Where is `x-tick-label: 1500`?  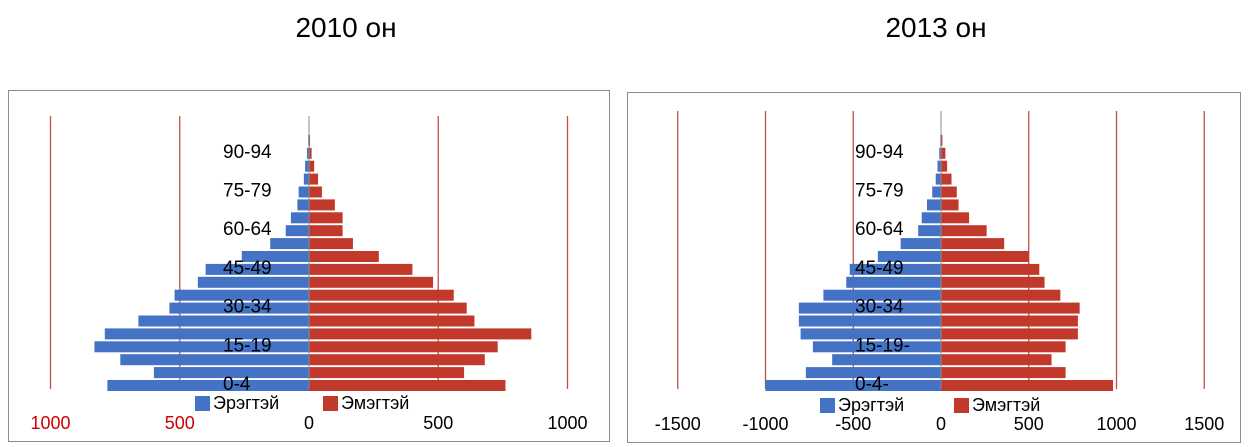
x-tick-label: 1500 is located at coordinates (1204, 424).